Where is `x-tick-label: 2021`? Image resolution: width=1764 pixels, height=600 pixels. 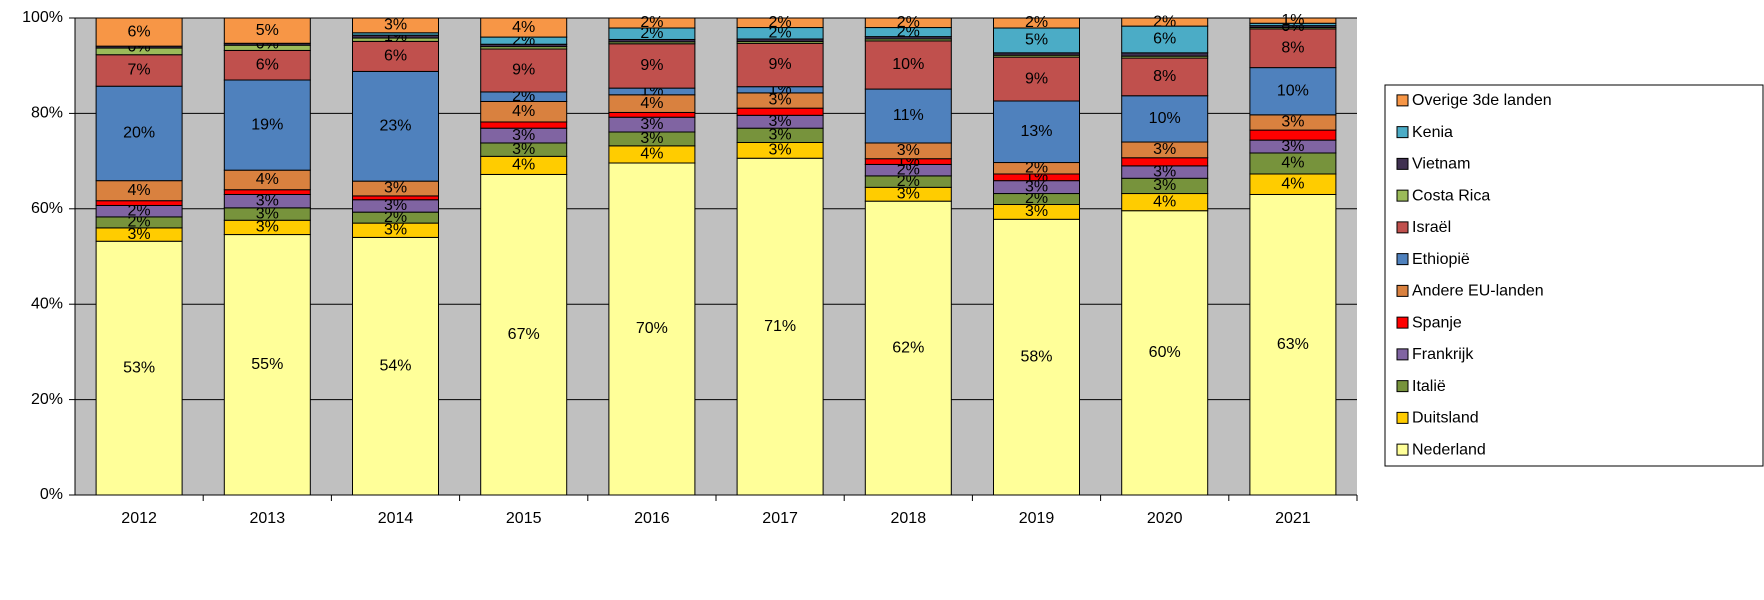 x-tick-label: 2021 is located at coordinates (1293, 518).